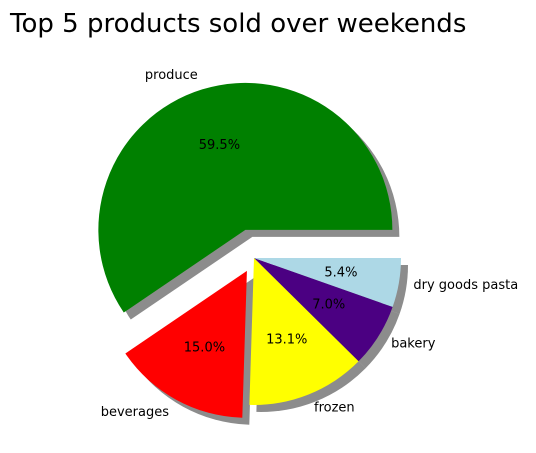 The width and height of the screenshot is (536, 453). What do you see at coordinates (465, 285) in the screenshot?
I see `category-label-dry-goods-pasta: dry goods pasta` at bounding box center [465, 285].